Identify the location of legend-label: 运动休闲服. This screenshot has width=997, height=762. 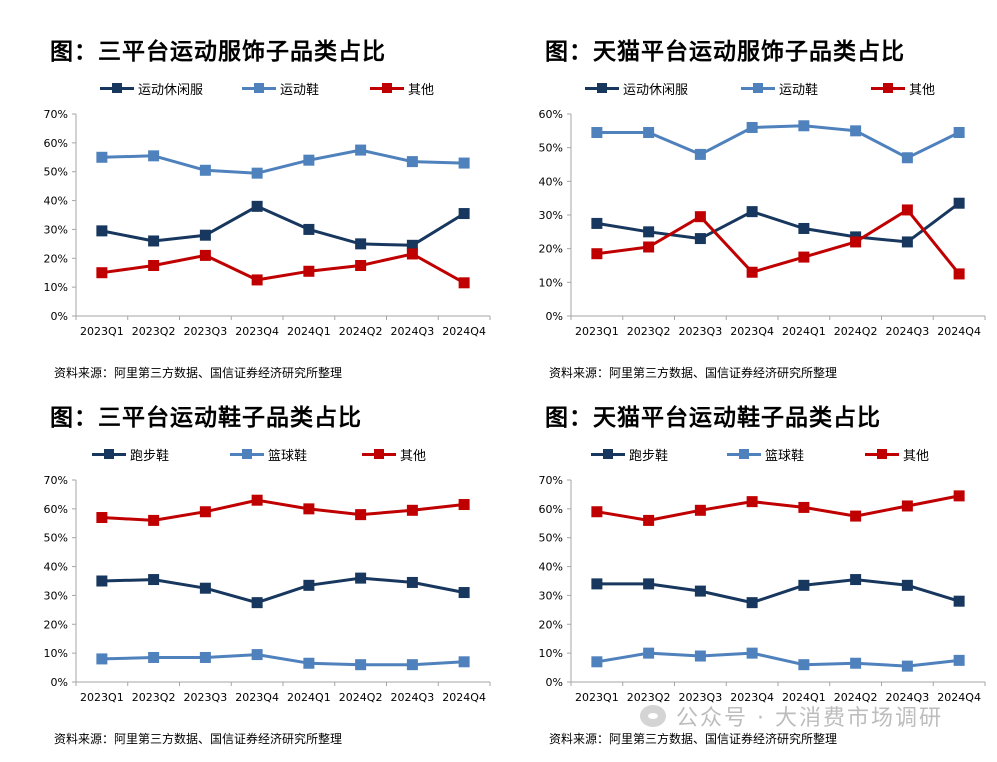
(656, 90).